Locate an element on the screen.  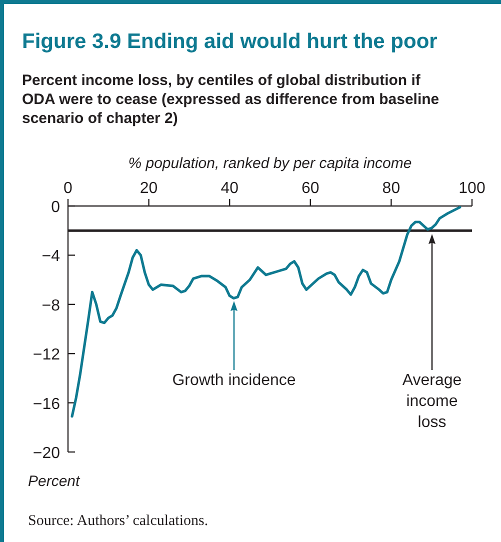
y-tick-label: −8 is located at coordinates (51, 305).